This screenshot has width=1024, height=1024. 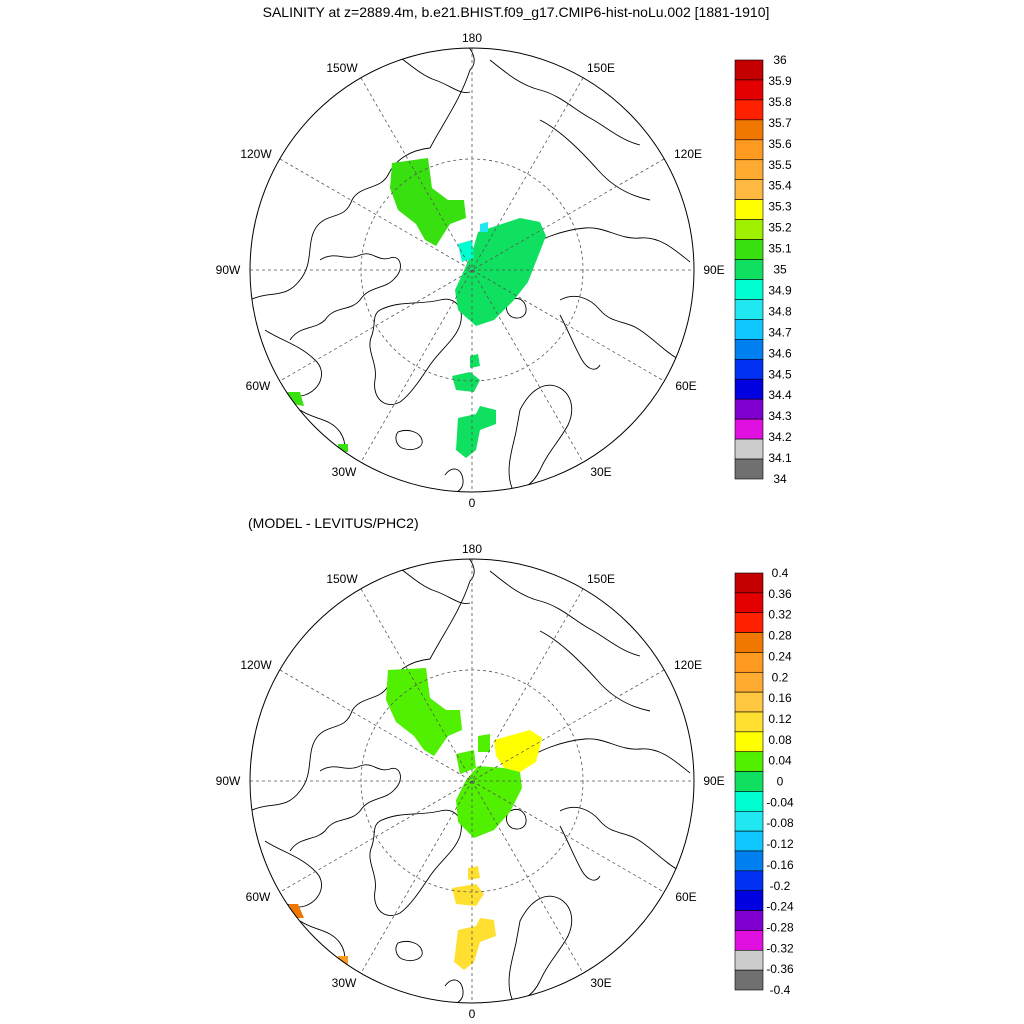 I want to click on colorbar-tick-label: 34.3, so click(x=780, y=416).